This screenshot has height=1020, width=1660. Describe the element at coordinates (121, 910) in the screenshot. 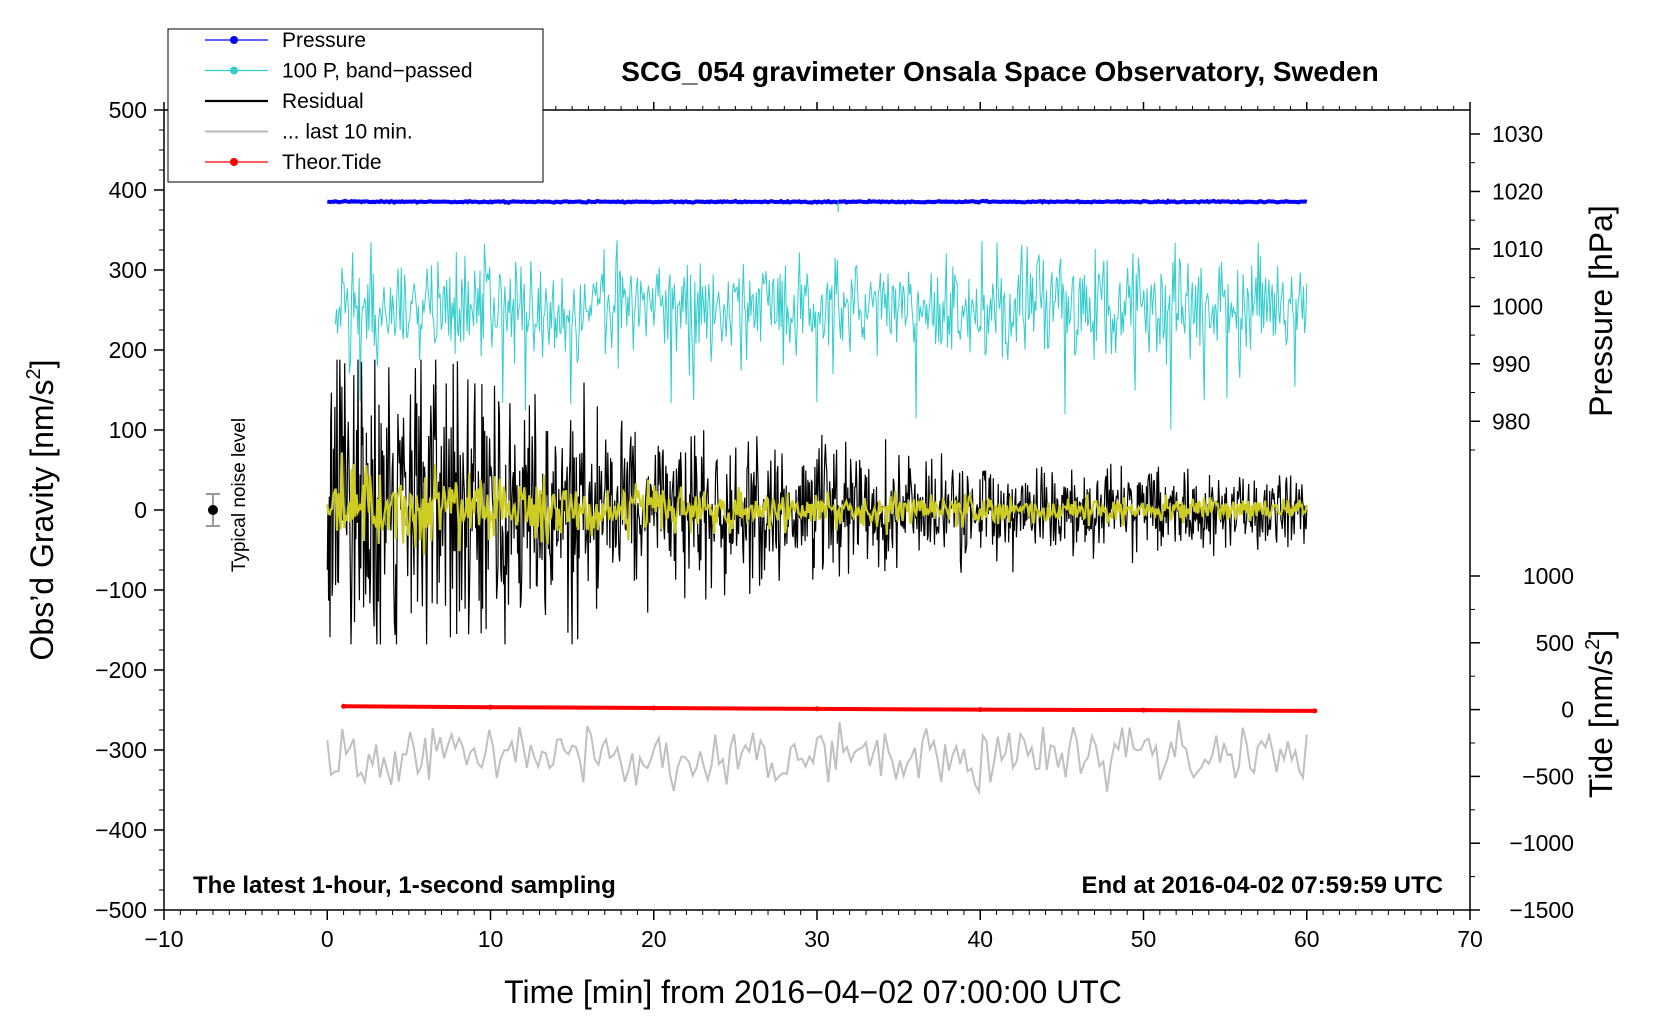

I see `y-tick-label: −500` at that location.